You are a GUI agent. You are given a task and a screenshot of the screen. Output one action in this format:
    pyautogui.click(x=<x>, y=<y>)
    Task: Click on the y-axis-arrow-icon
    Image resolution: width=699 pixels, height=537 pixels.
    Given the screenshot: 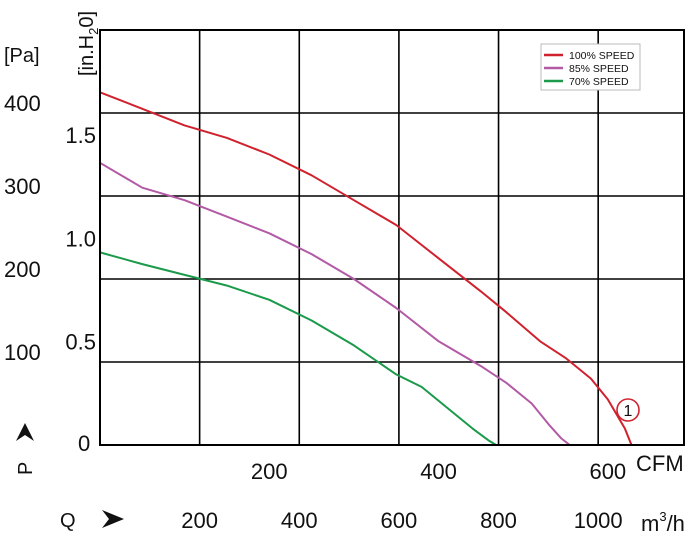 What is the action you would take?
    pyautogui.click(x=25, y=432)
    